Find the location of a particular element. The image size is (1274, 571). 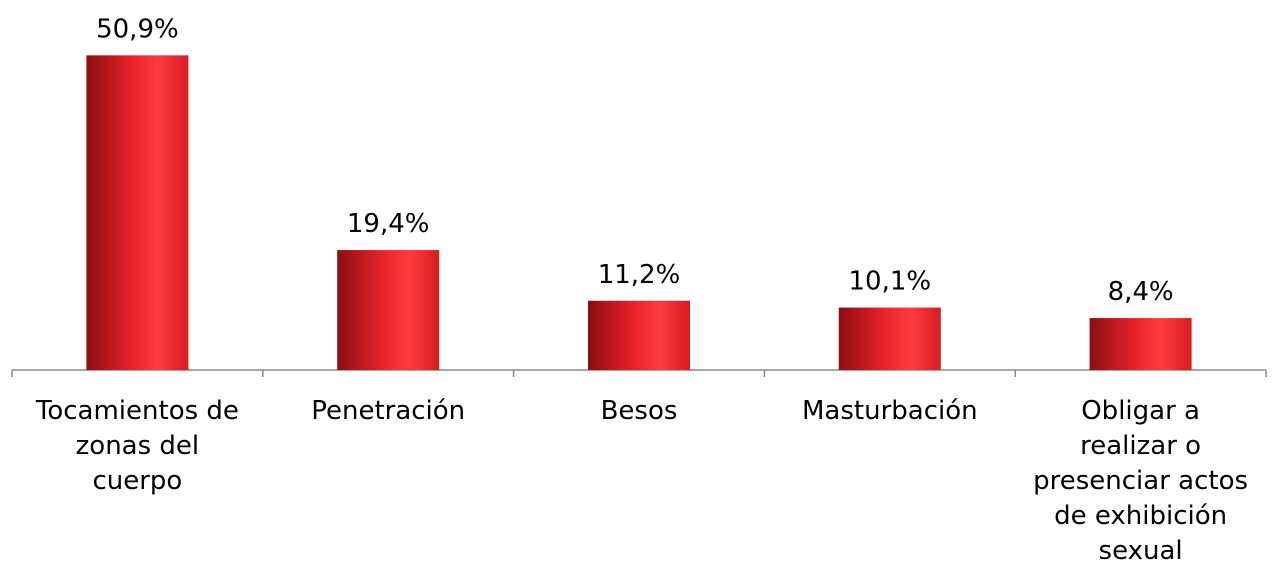

x-axis-tick-label-line: Masturbación is located at coordinates (890, 411).